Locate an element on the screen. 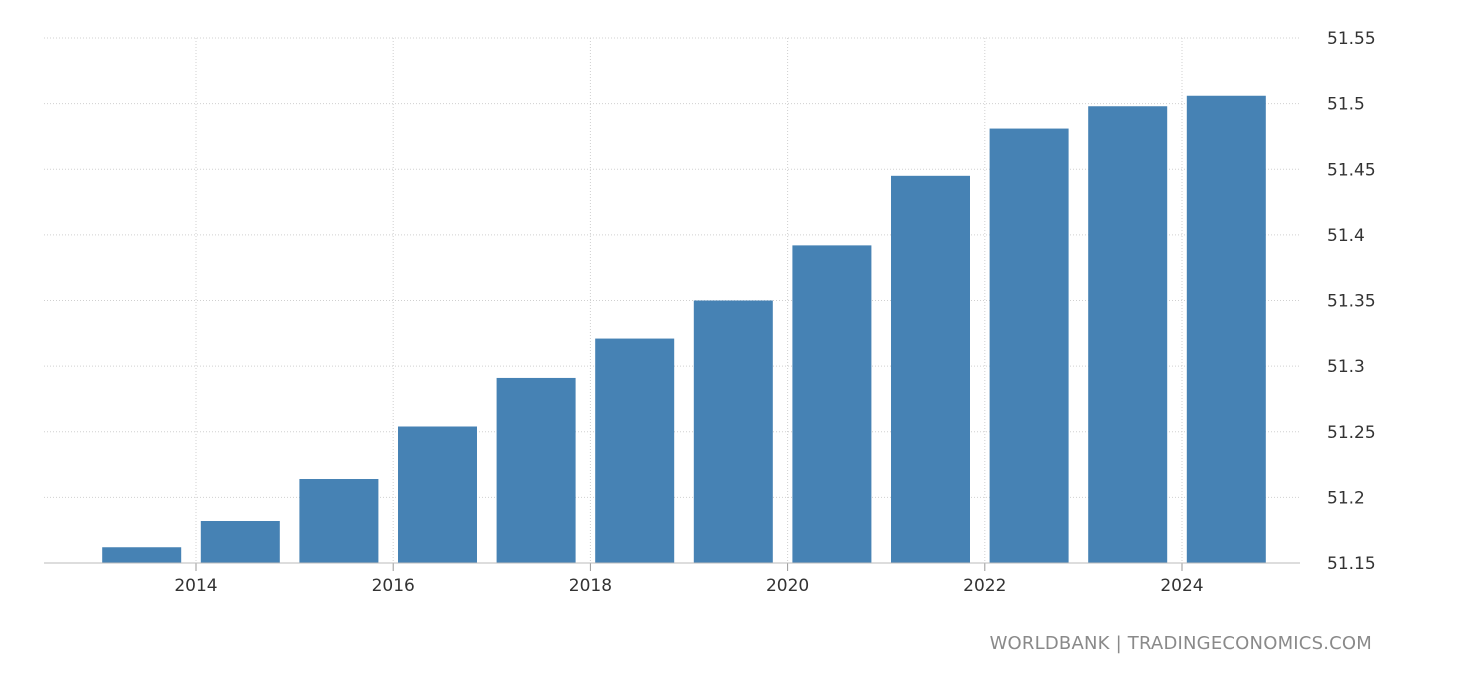  x-tick-label: 2020 is located at coordinates (787, 586).